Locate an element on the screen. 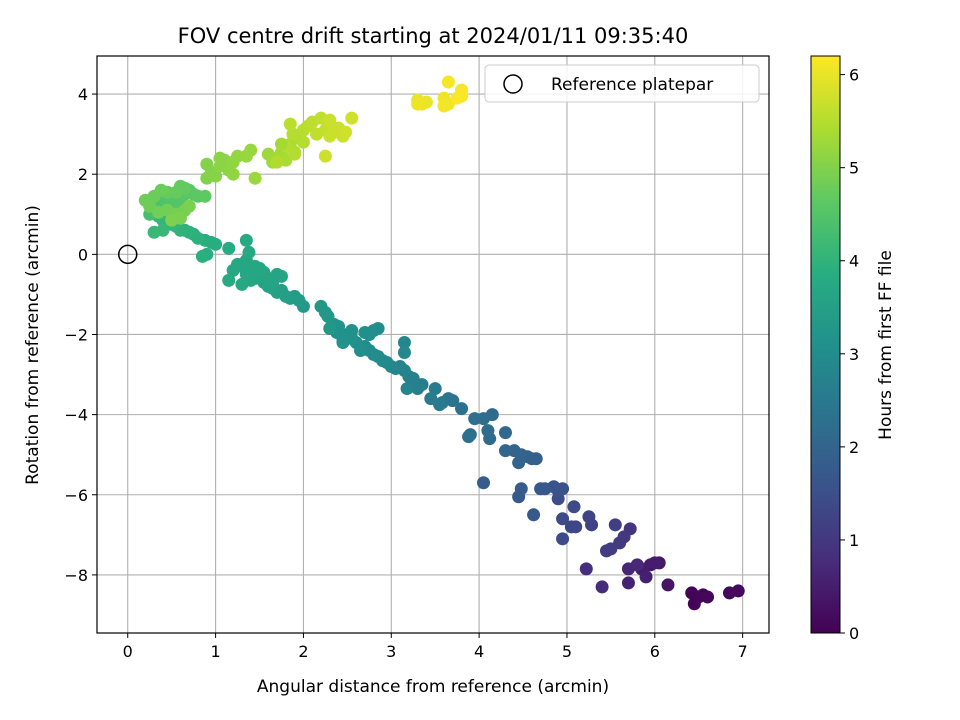 The height and width of the screenshot is (720, 960). legend-marker-icon is located at coordinates (513, 84).